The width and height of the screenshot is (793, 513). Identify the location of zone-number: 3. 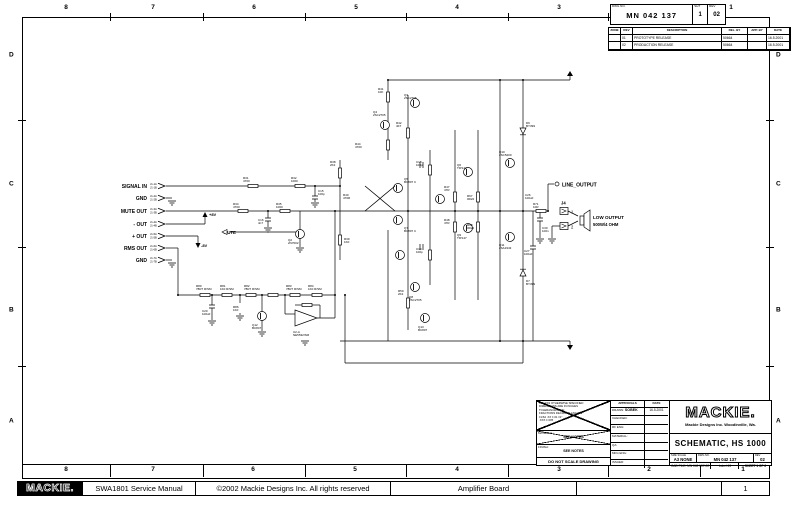
(559, 469).